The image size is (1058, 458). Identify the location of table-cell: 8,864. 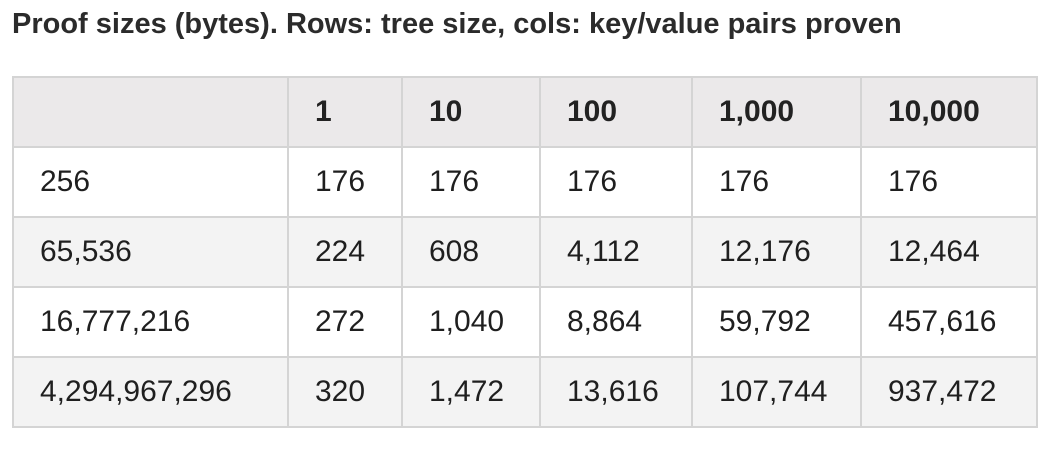
(616, 322).